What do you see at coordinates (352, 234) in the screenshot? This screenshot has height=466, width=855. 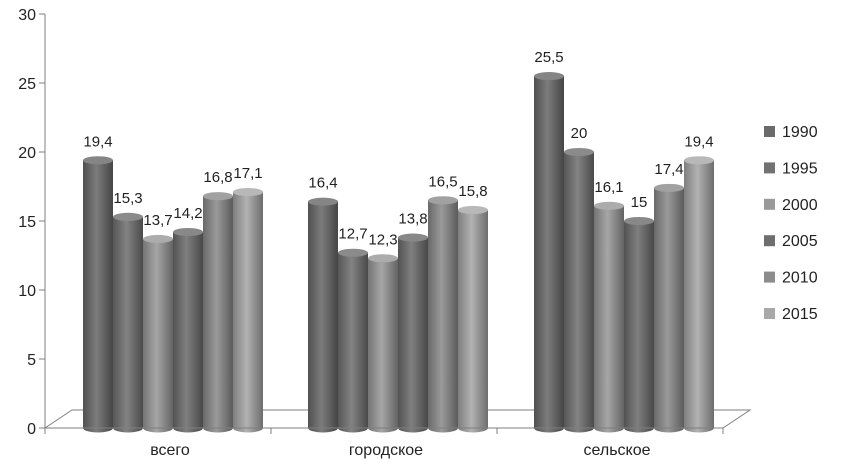 I see `data-label: 12,7` at bounding box center [352, 234].